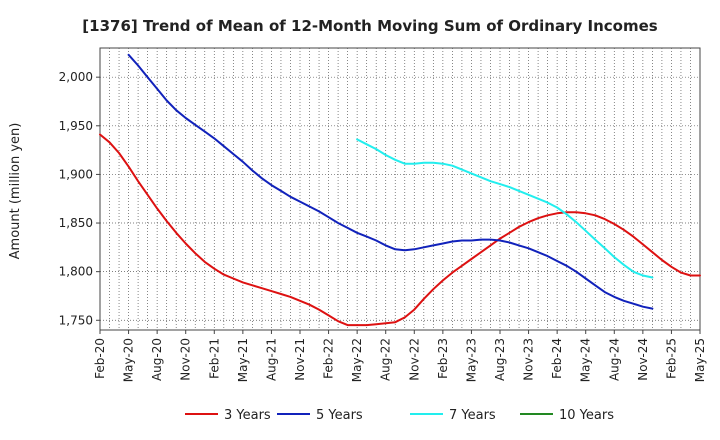 The image size is (720, 440). I want to click on x-tick-label: Feb-21, so click(214, 358).